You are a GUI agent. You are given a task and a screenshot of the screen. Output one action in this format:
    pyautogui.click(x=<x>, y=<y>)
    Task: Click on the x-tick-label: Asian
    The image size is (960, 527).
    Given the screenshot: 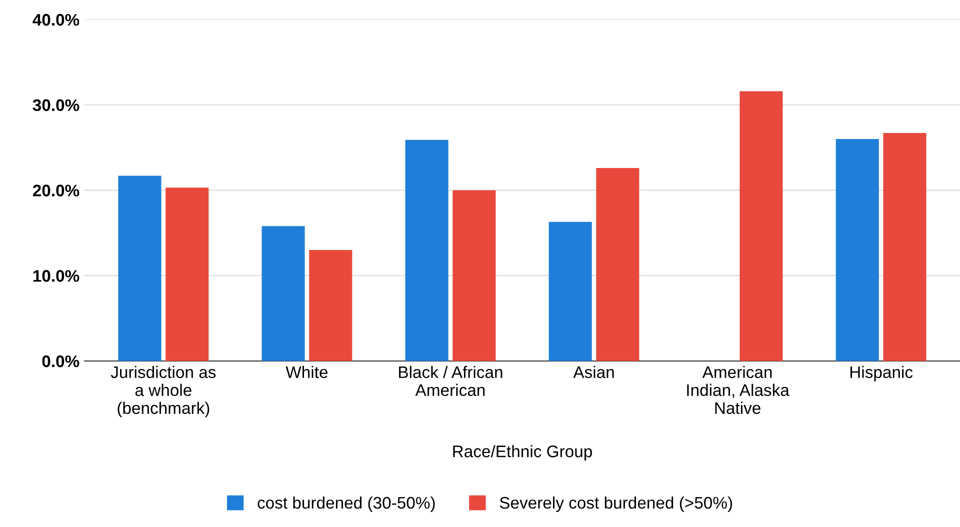 What is the action you would take?
    pyautogui.click(x=593, y=372)
    